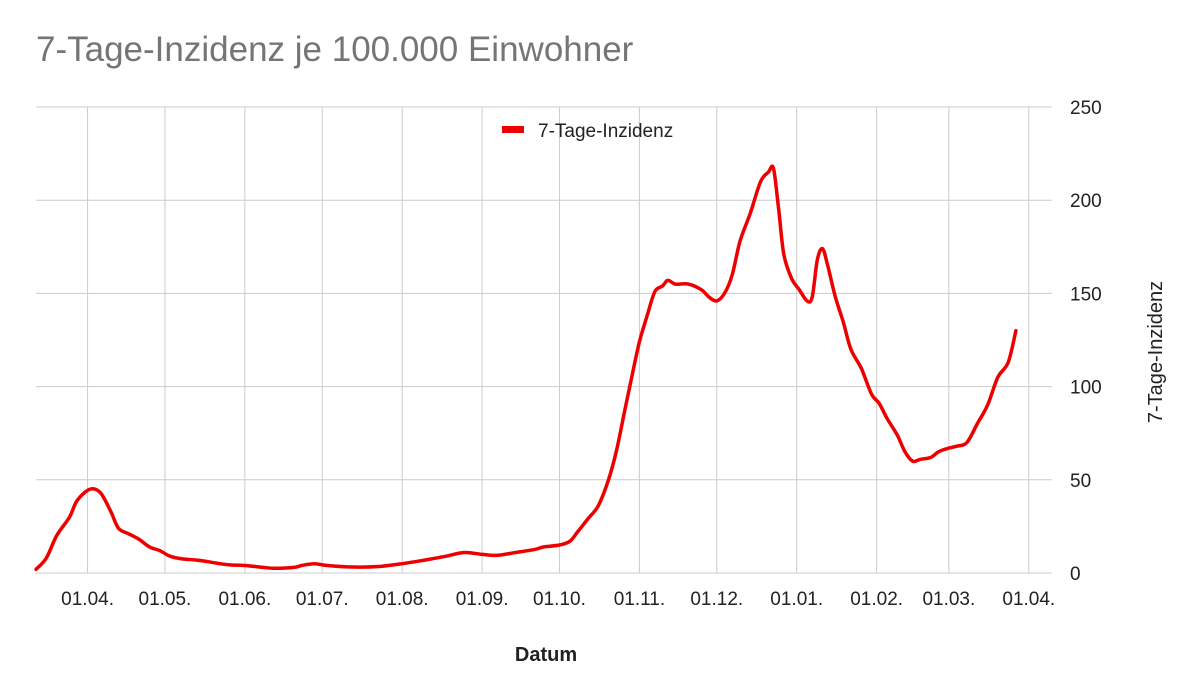 Image resolution: width=1200 pixels, height=700 pixels. Describe the element at coordinates (1156, 352) in the screenshot. I see `y-axis-title: 7-Tage-Inzidenz` at that location.